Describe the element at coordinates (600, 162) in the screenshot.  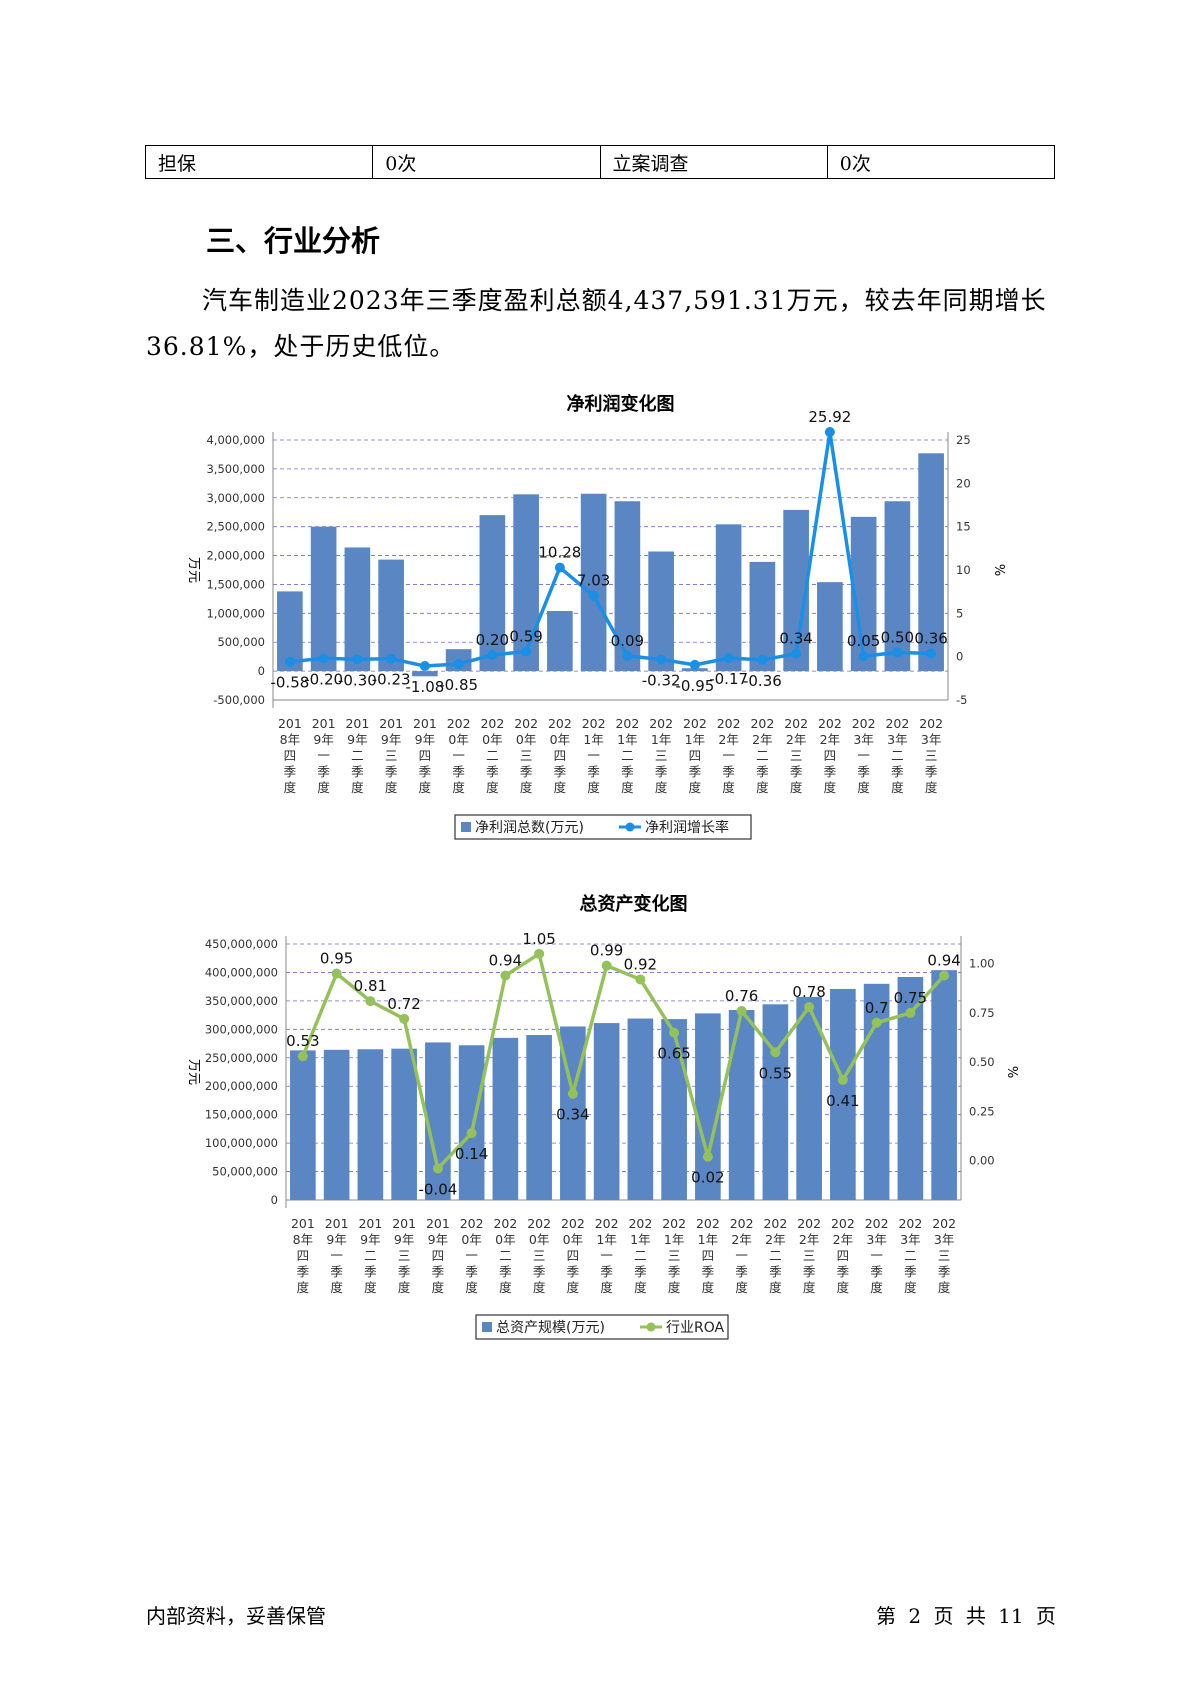
I see `info-table: 担保 0次 立案调查 0次` at that location.